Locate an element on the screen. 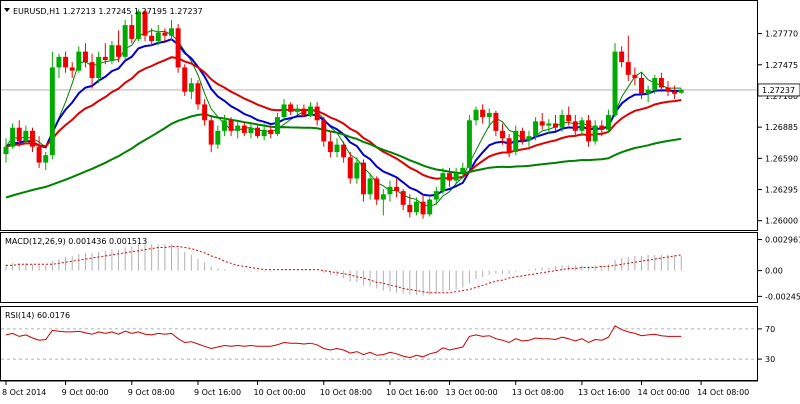 The image size is (800, 404). rsi-y-tick-label: 70 is located at coordinates (770, 329).